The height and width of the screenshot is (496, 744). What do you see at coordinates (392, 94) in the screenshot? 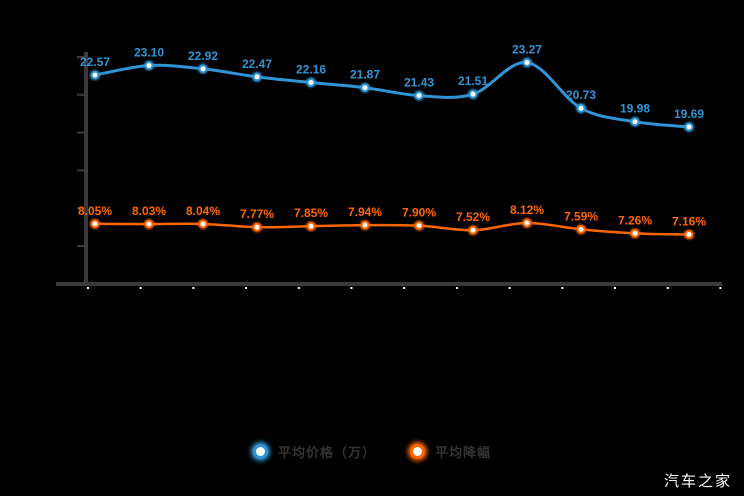
I see `price-series-line` at bounding box center [392, 94].